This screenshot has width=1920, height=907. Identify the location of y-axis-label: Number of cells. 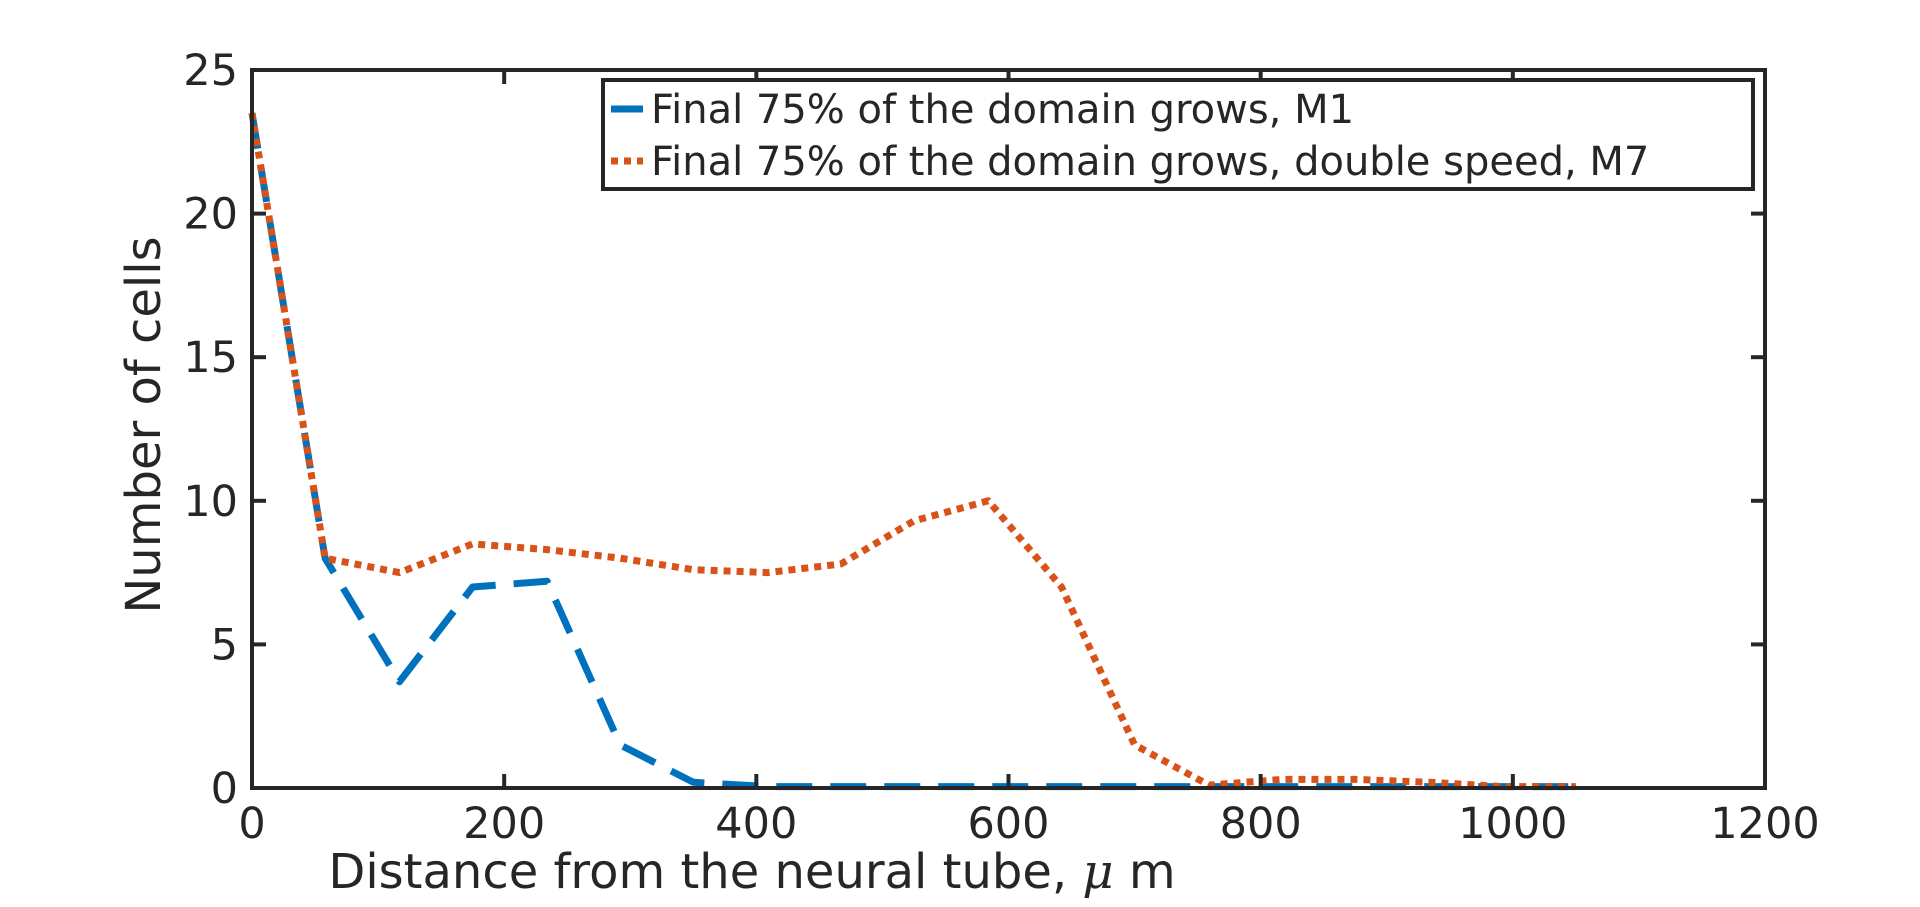
(144, 424).